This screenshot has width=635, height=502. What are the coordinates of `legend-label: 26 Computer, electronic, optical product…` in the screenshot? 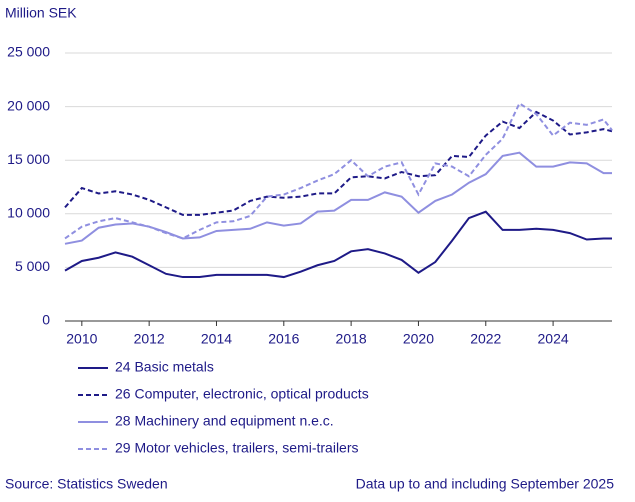 It's located at (242, 394).